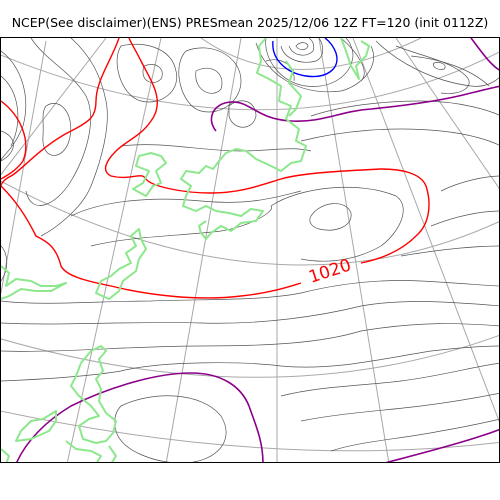 This screenshot has width=500, height=500. I want to click on isobar-blue, so click(305, 58).